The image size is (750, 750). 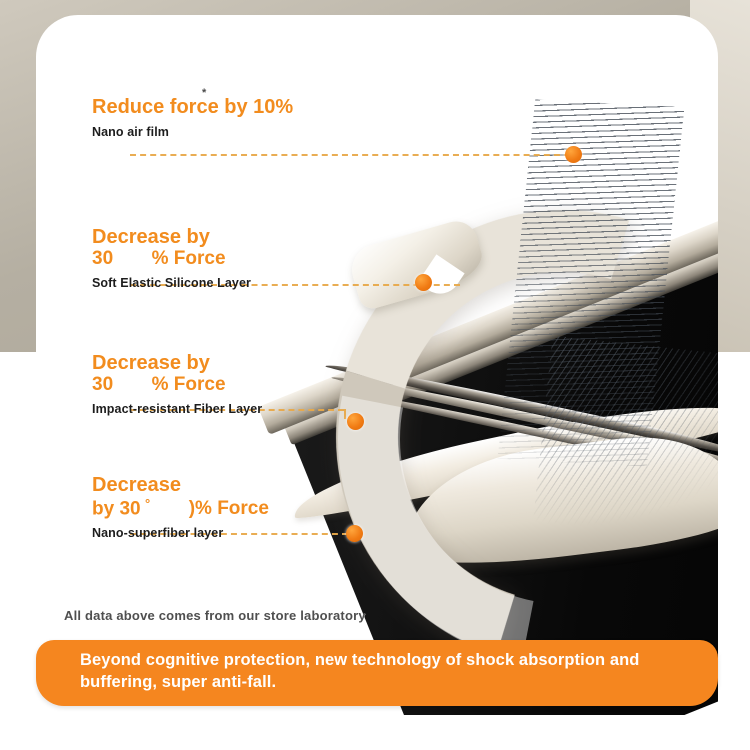 I want to click on marker-dot-soft-elastic-silicone-layer, so click(x=423, y=282).